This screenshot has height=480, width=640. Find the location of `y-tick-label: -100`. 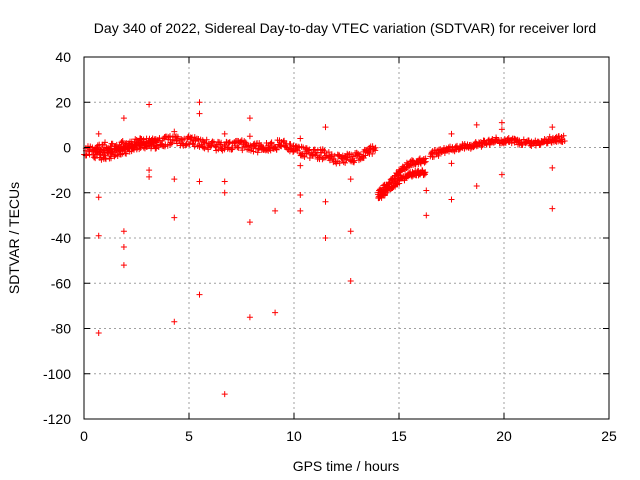

y-tick-label: -100 is located at coordinates (57, 374).